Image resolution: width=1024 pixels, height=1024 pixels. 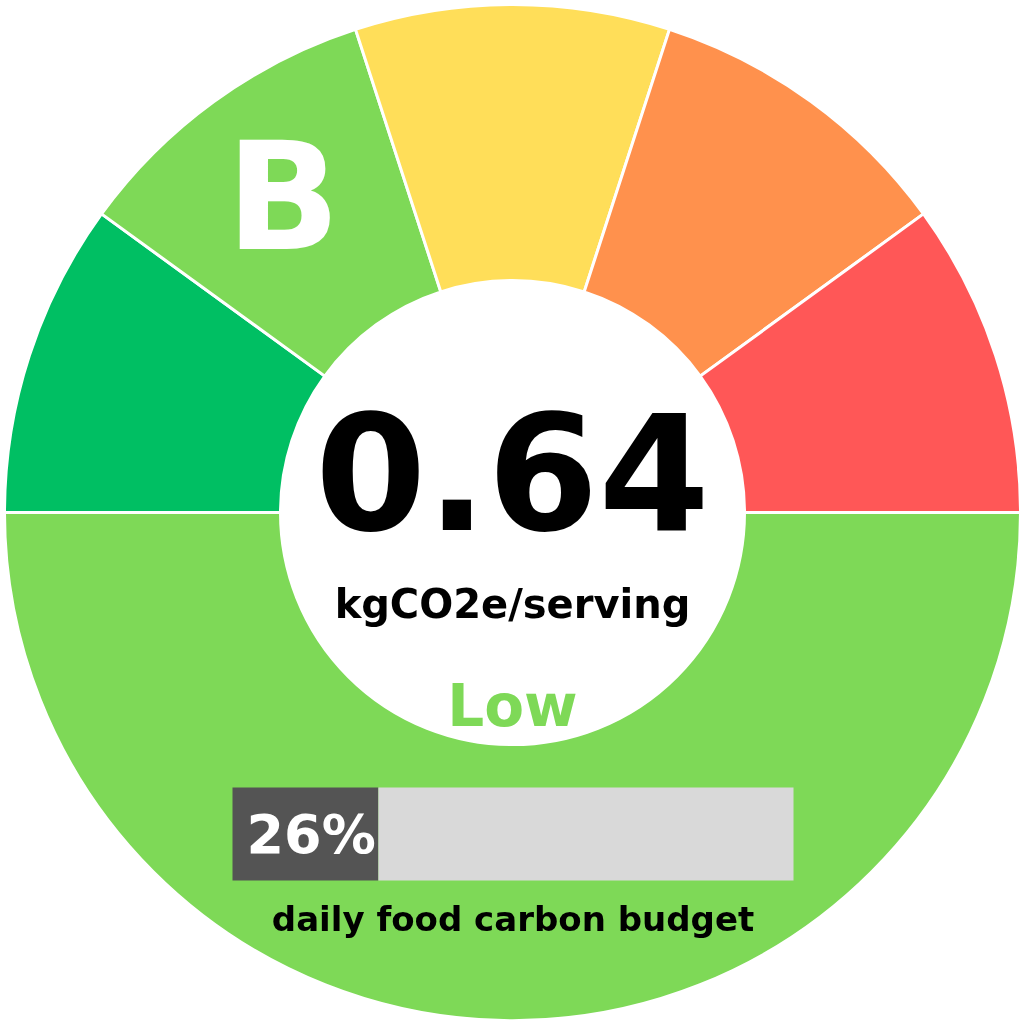 I want to click on slice-label: B, so click(x=283, y=196).